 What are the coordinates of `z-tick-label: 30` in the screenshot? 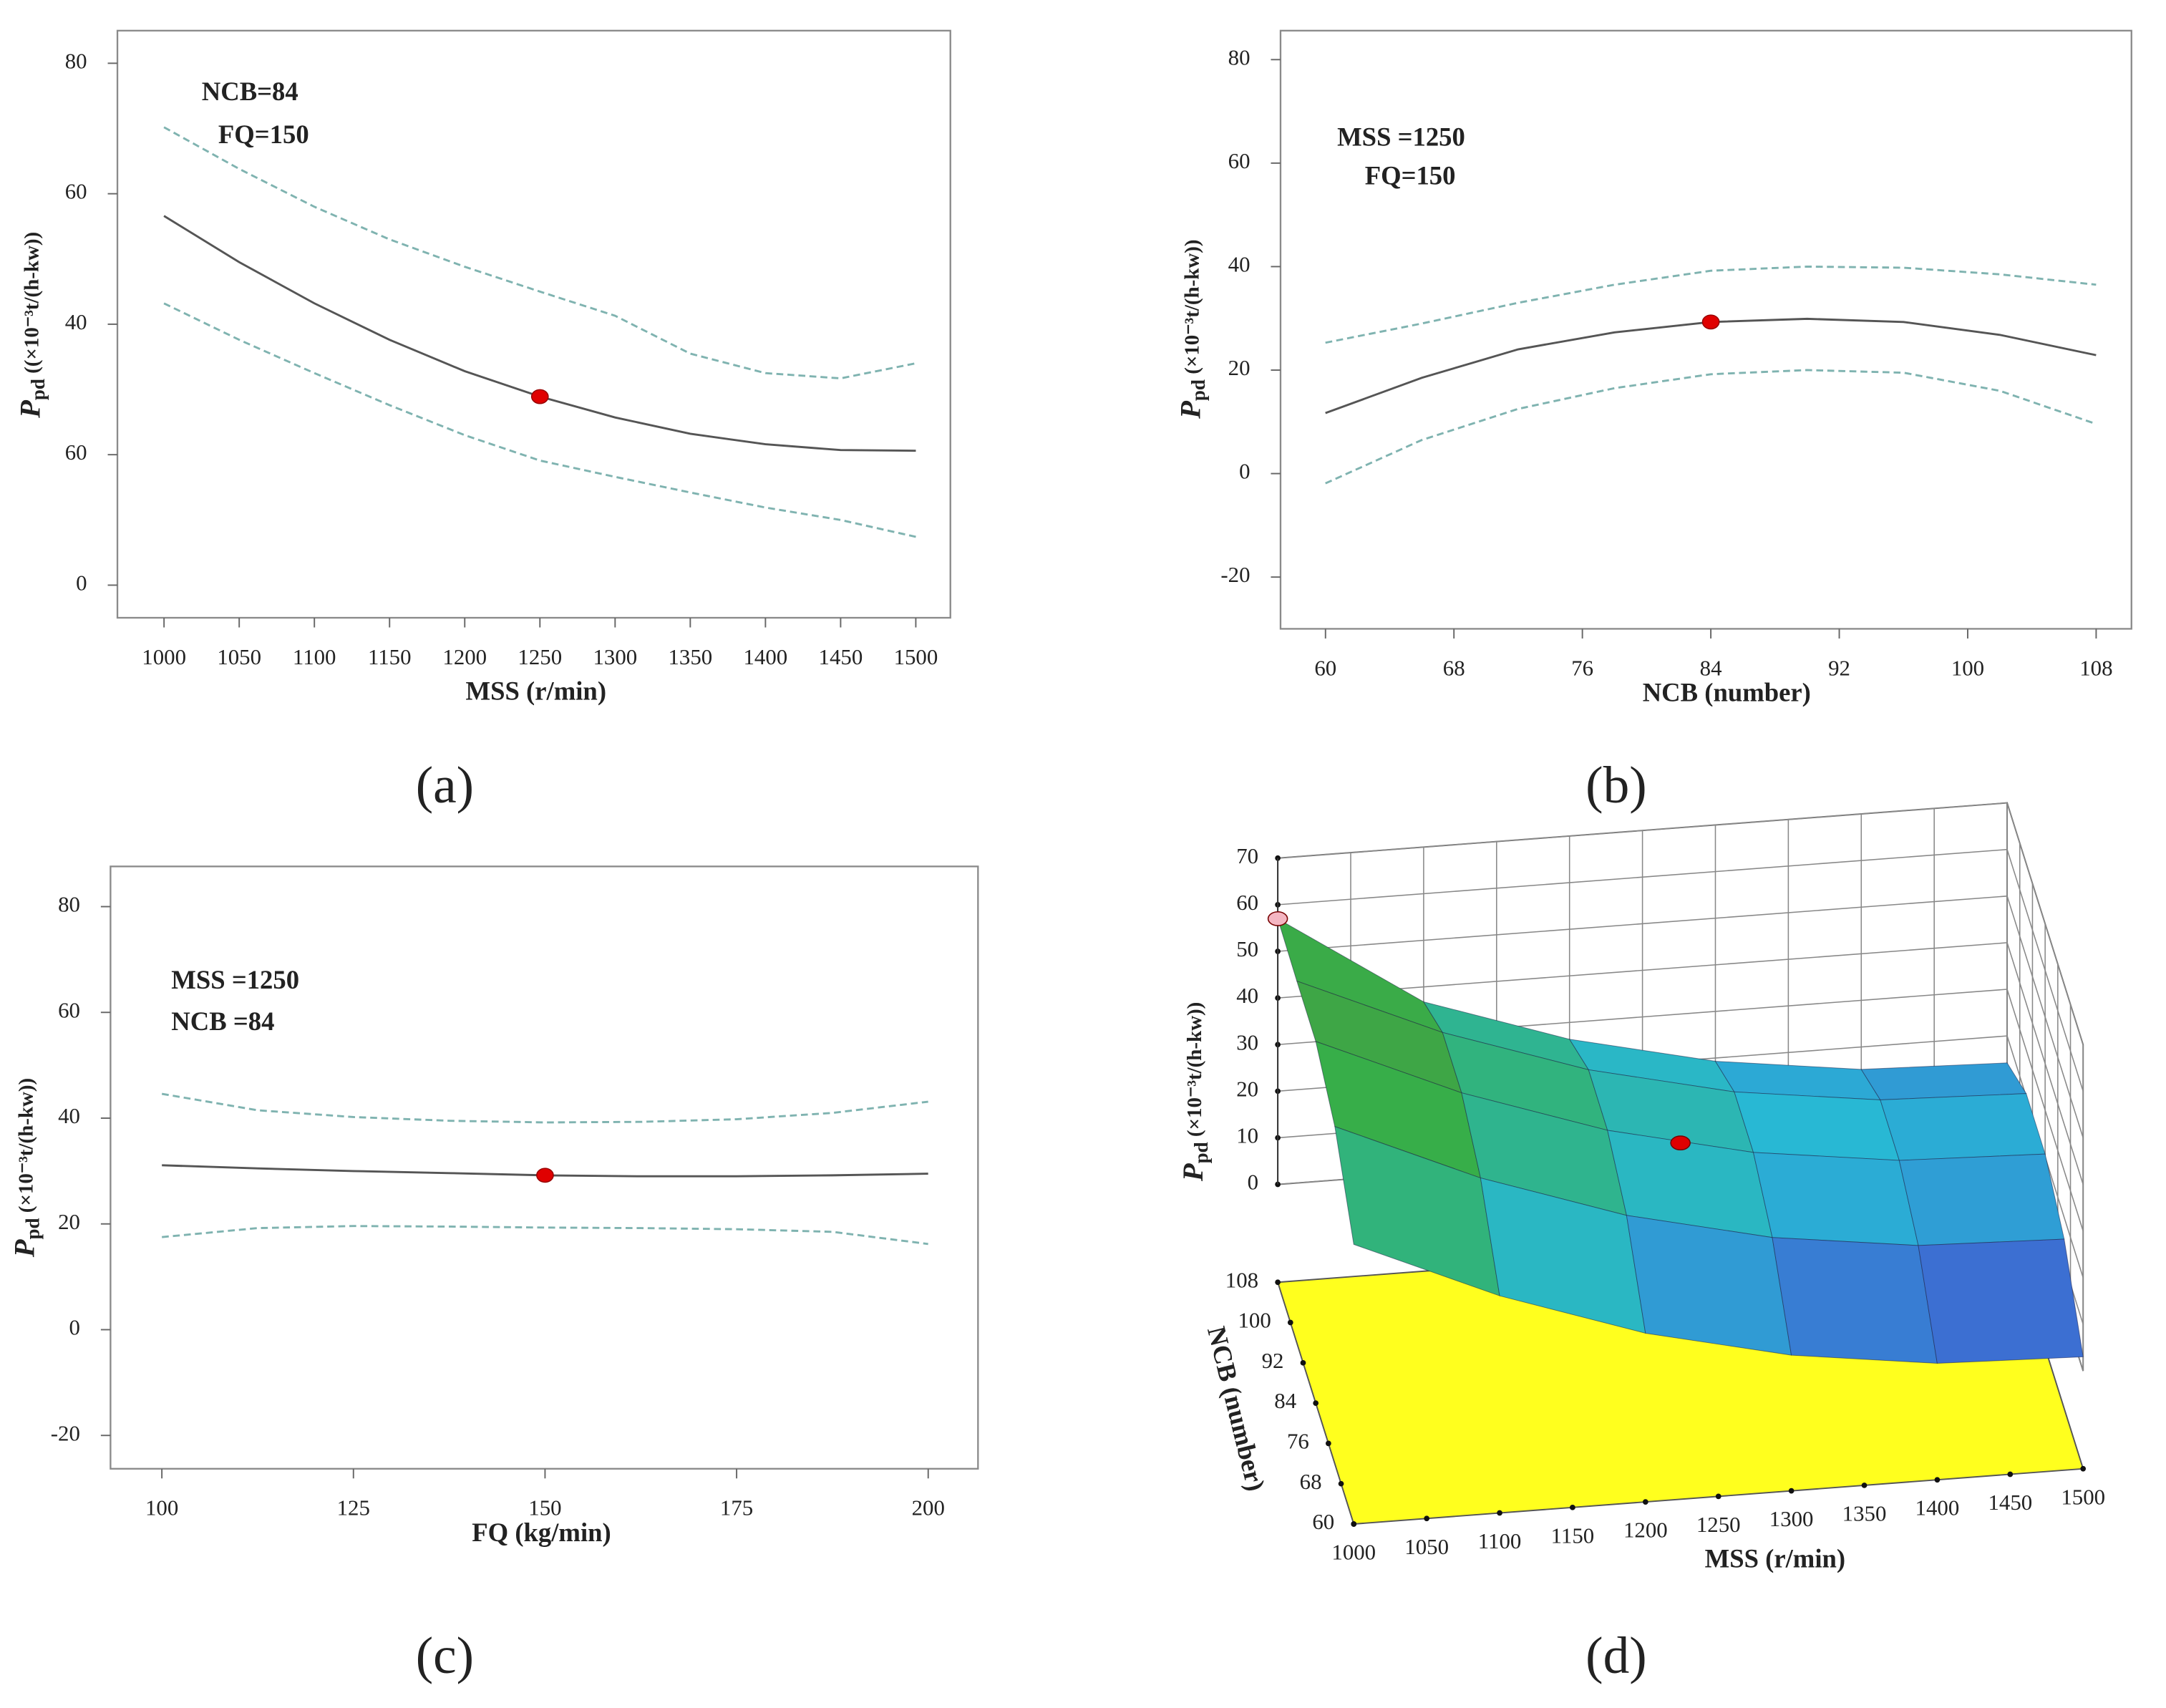 It's located at (1247, 1041).